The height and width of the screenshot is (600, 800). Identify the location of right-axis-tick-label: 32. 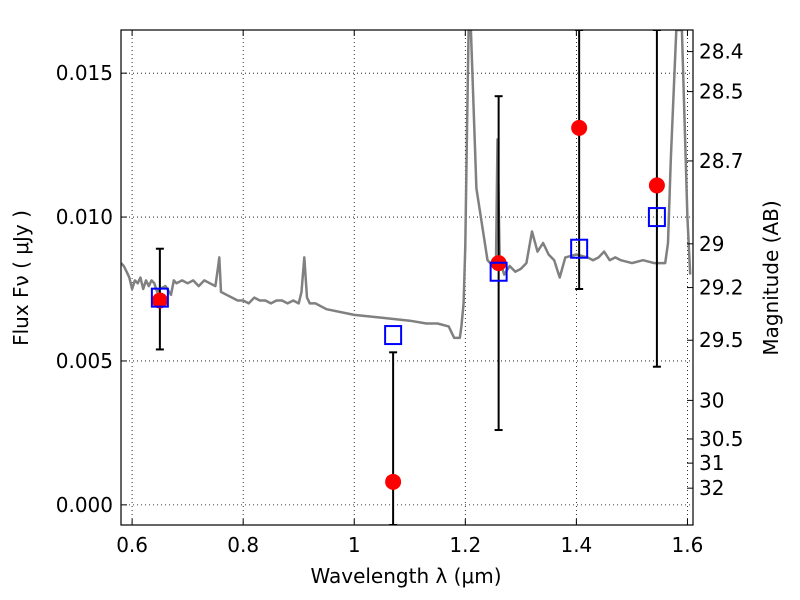
(711, 488).